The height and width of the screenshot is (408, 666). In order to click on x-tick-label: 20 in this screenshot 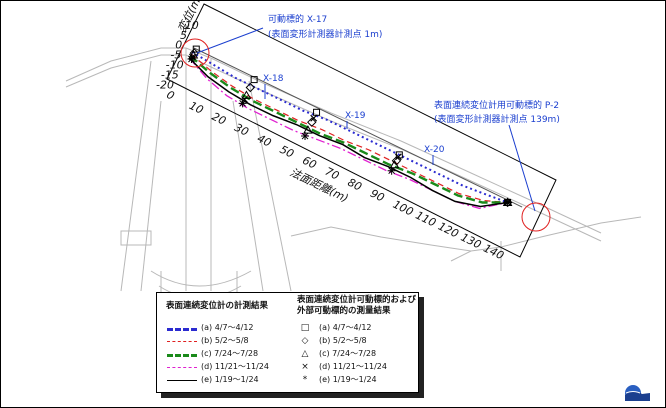, I will do `click(219, 119)`.